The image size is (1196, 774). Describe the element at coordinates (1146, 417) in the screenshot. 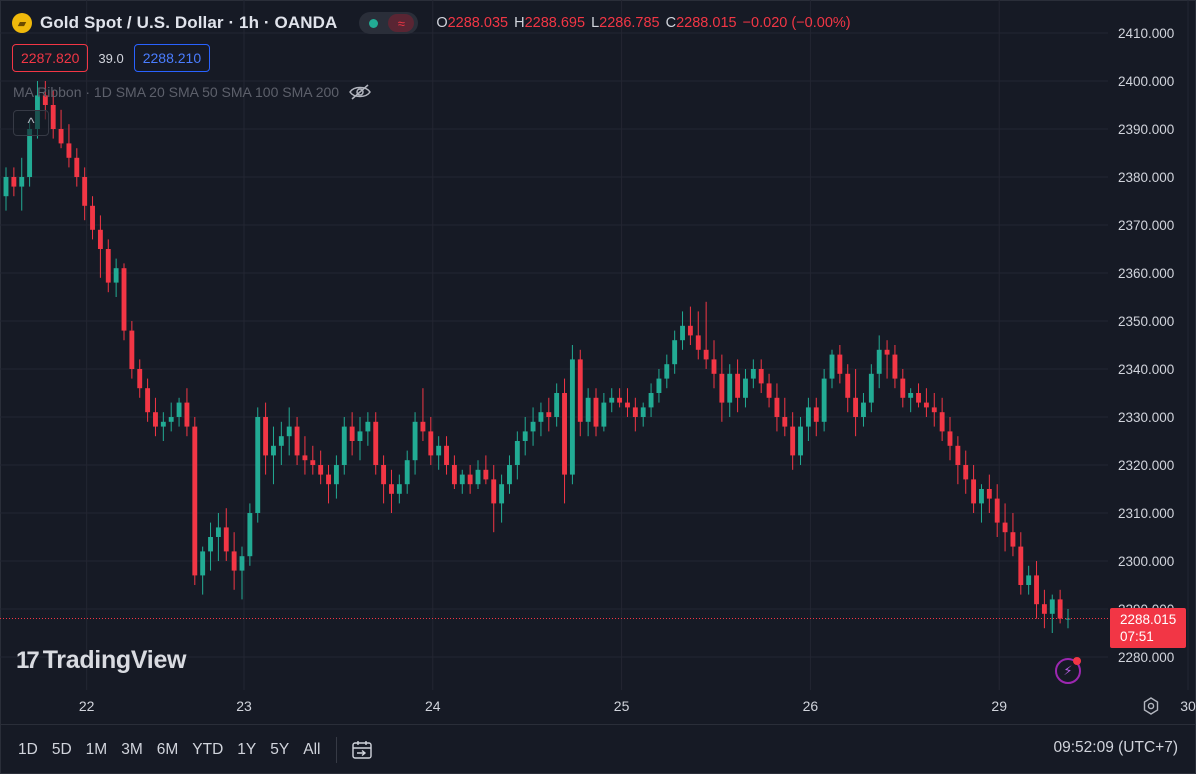

I see `y-tick-label: 2330.000` at that location.